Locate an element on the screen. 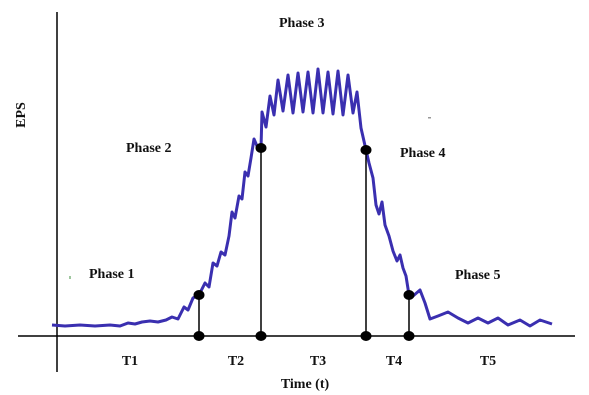  interval-label-t1: T1 is located at coordinates (130, 361).